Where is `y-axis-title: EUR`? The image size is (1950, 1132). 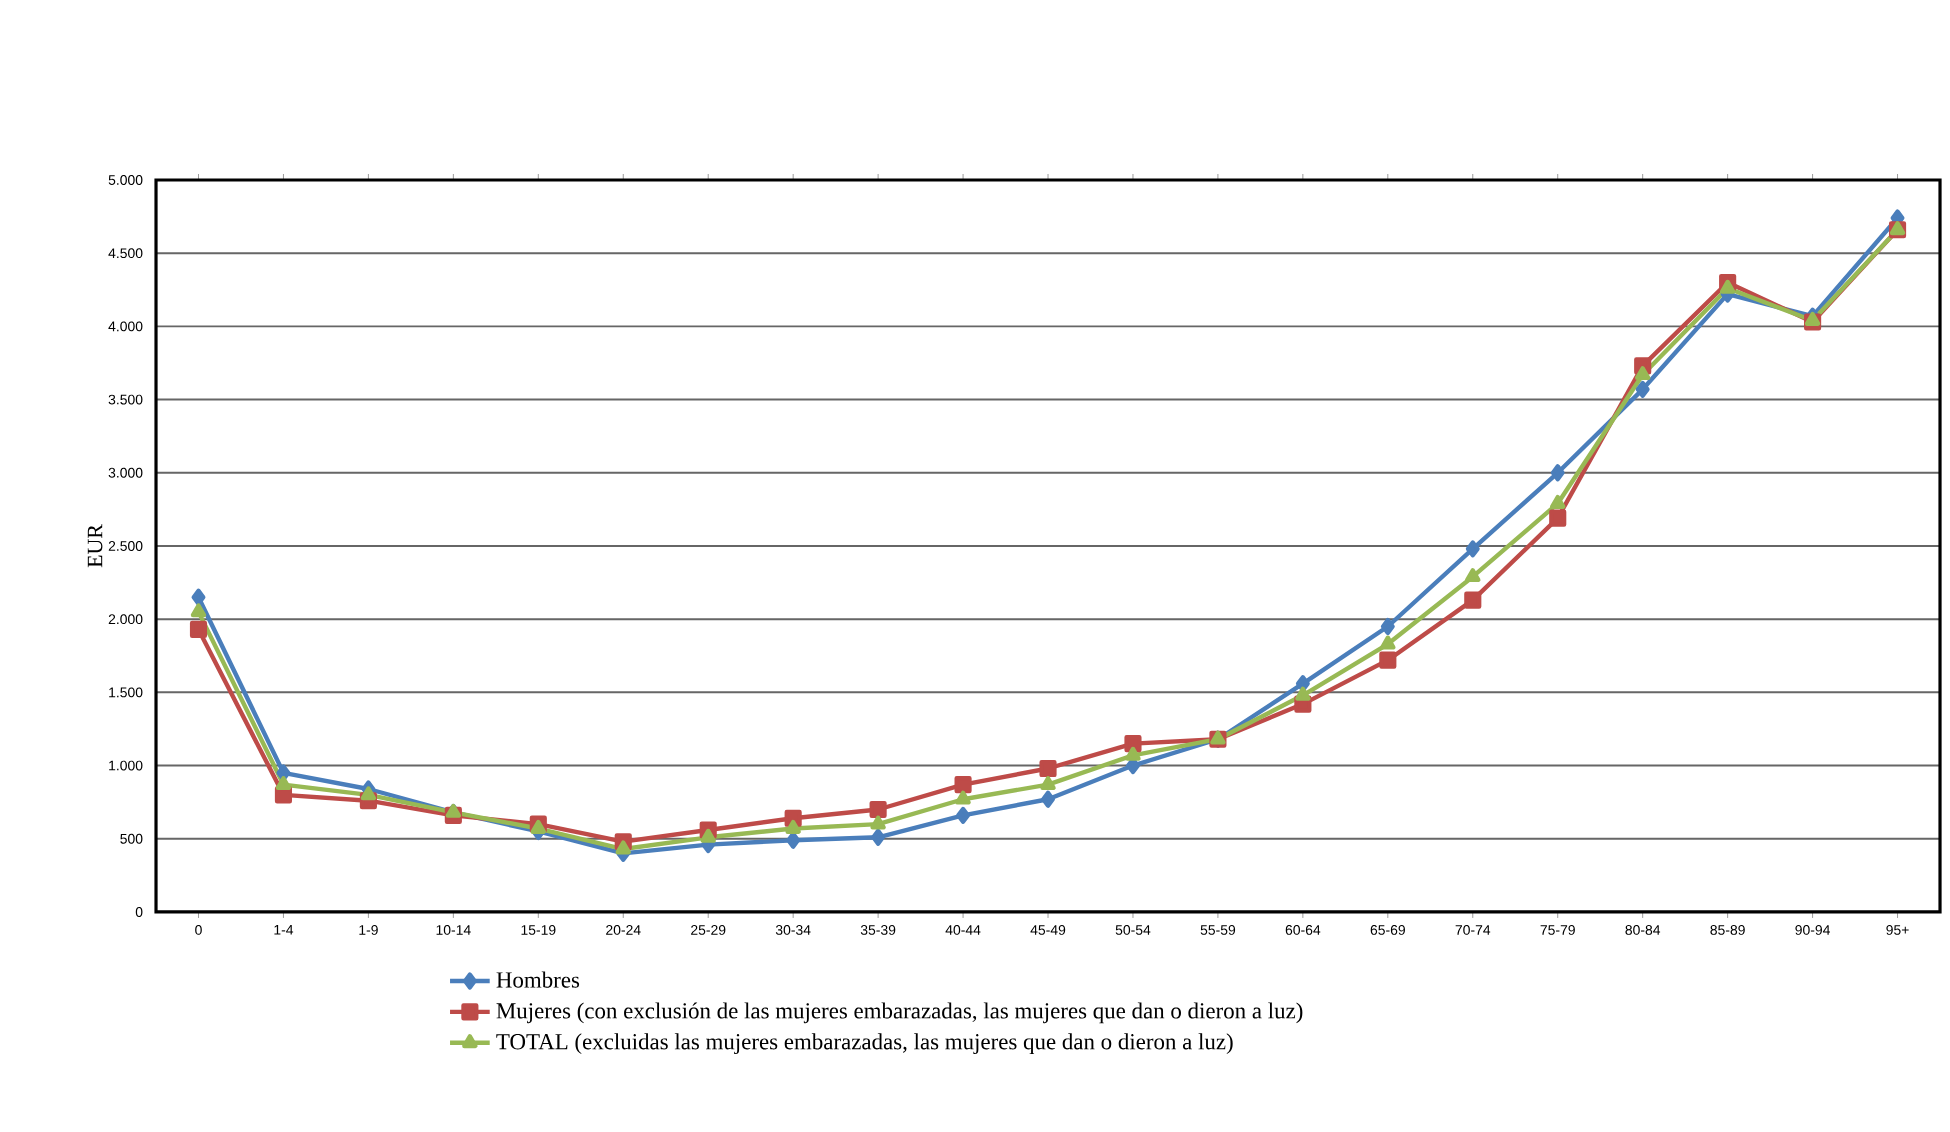 y-axis-title: EUR is located at coordinates (95, 546).